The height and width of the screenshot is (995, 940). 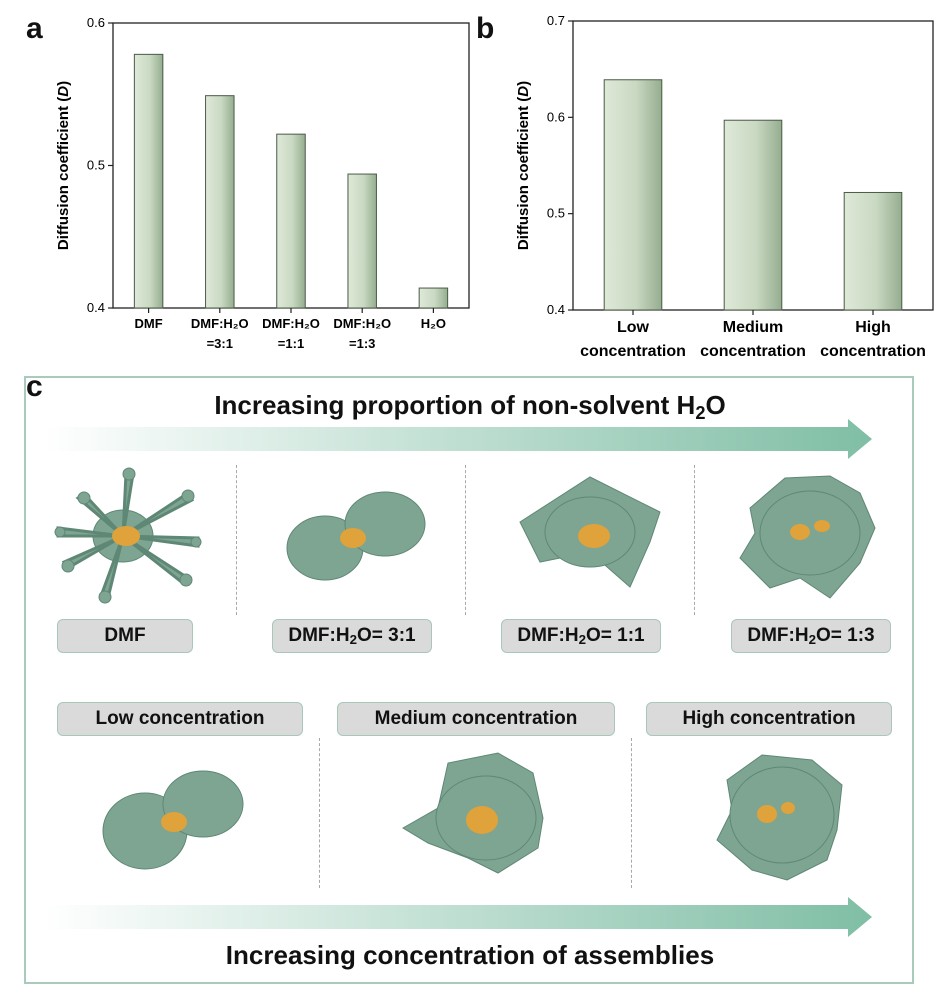 What do you see at coordinates (455, 405) in the screenshot?
I see `top-title-text: Increasing proportion of non-solvent H` at bounding box center [455, 405].